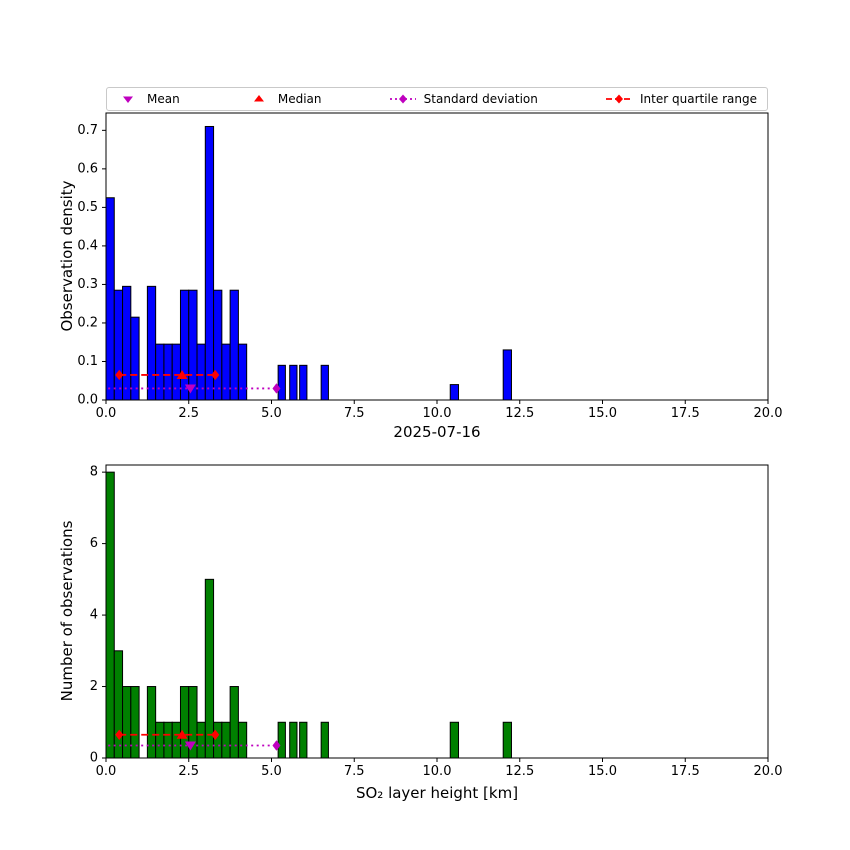 The height and width of the screenshot is (850, 850). I want to click on legend-item-iqr: Inter quartile range, so click(680, 99).